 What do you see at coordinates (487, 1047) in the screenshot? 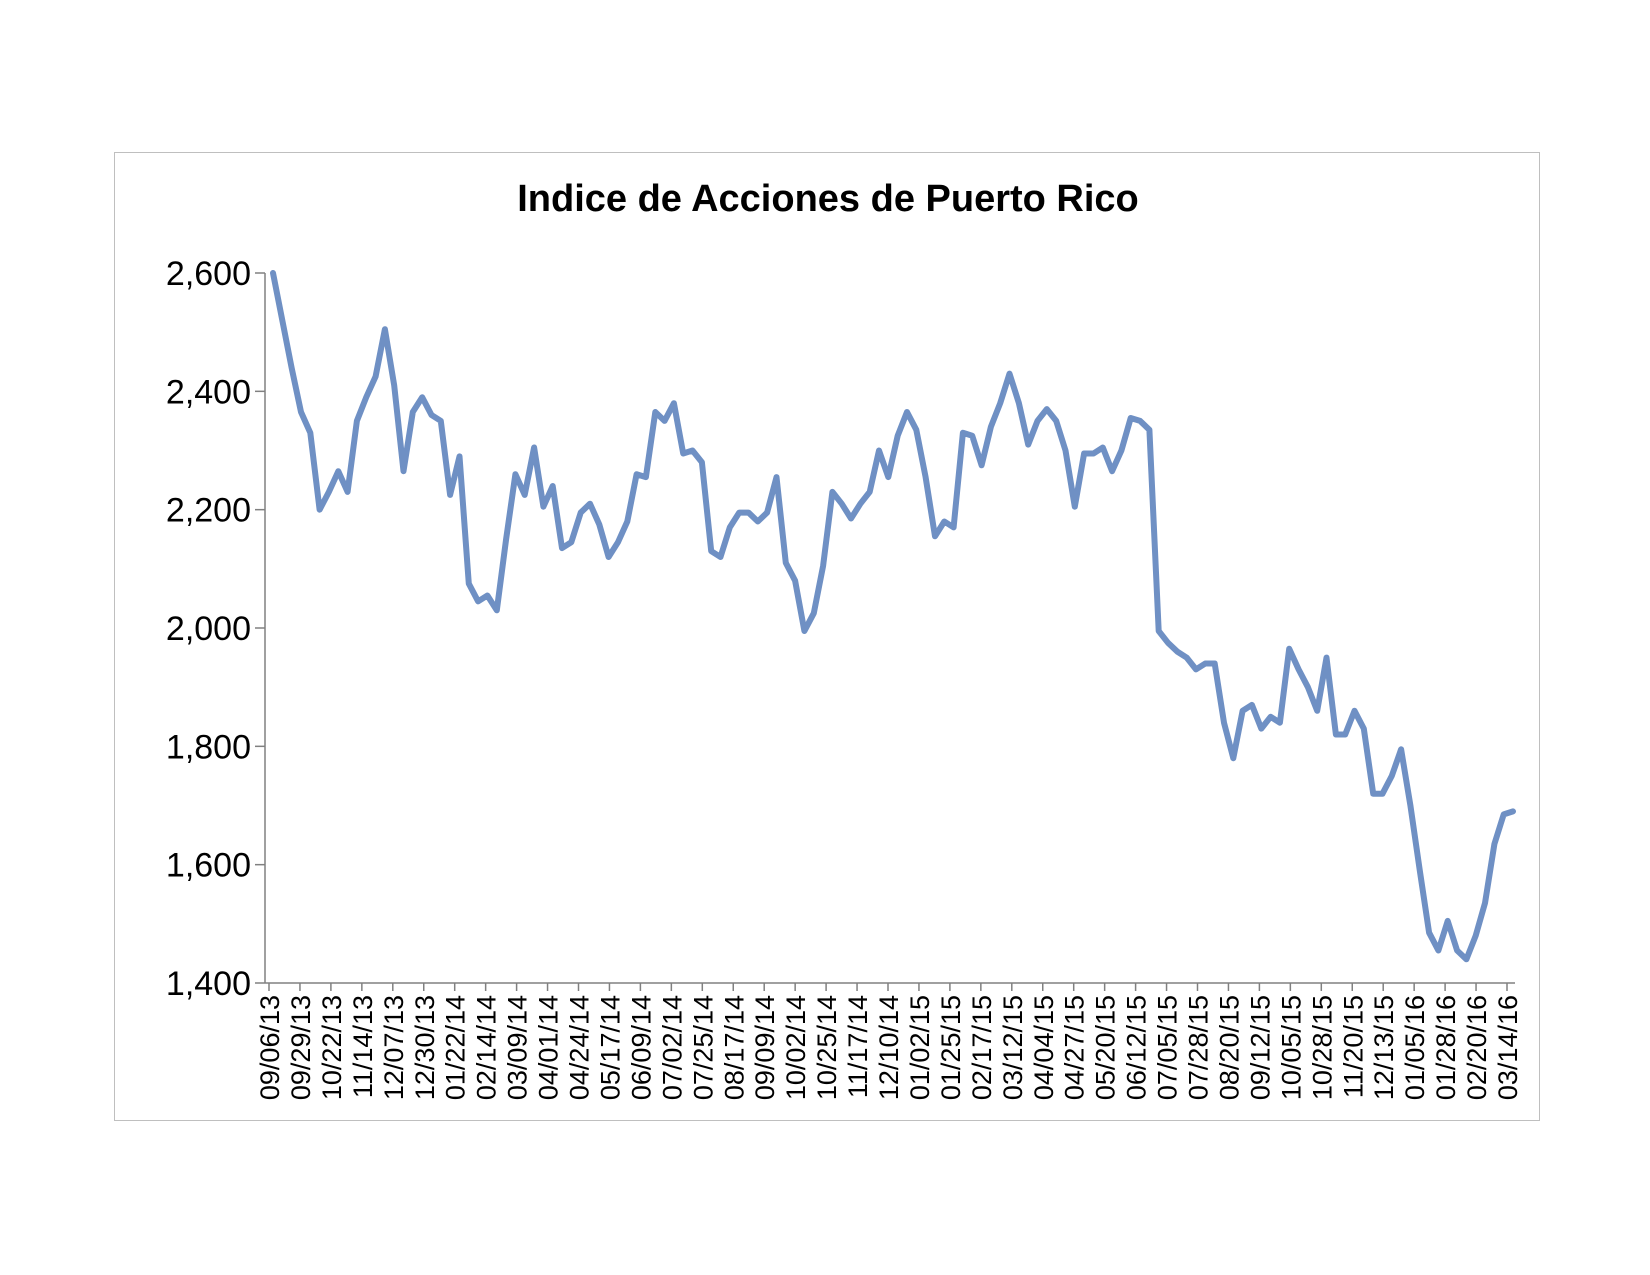
I see `x-tick-label: 02/14/14` at bounding box center [487, 1047].